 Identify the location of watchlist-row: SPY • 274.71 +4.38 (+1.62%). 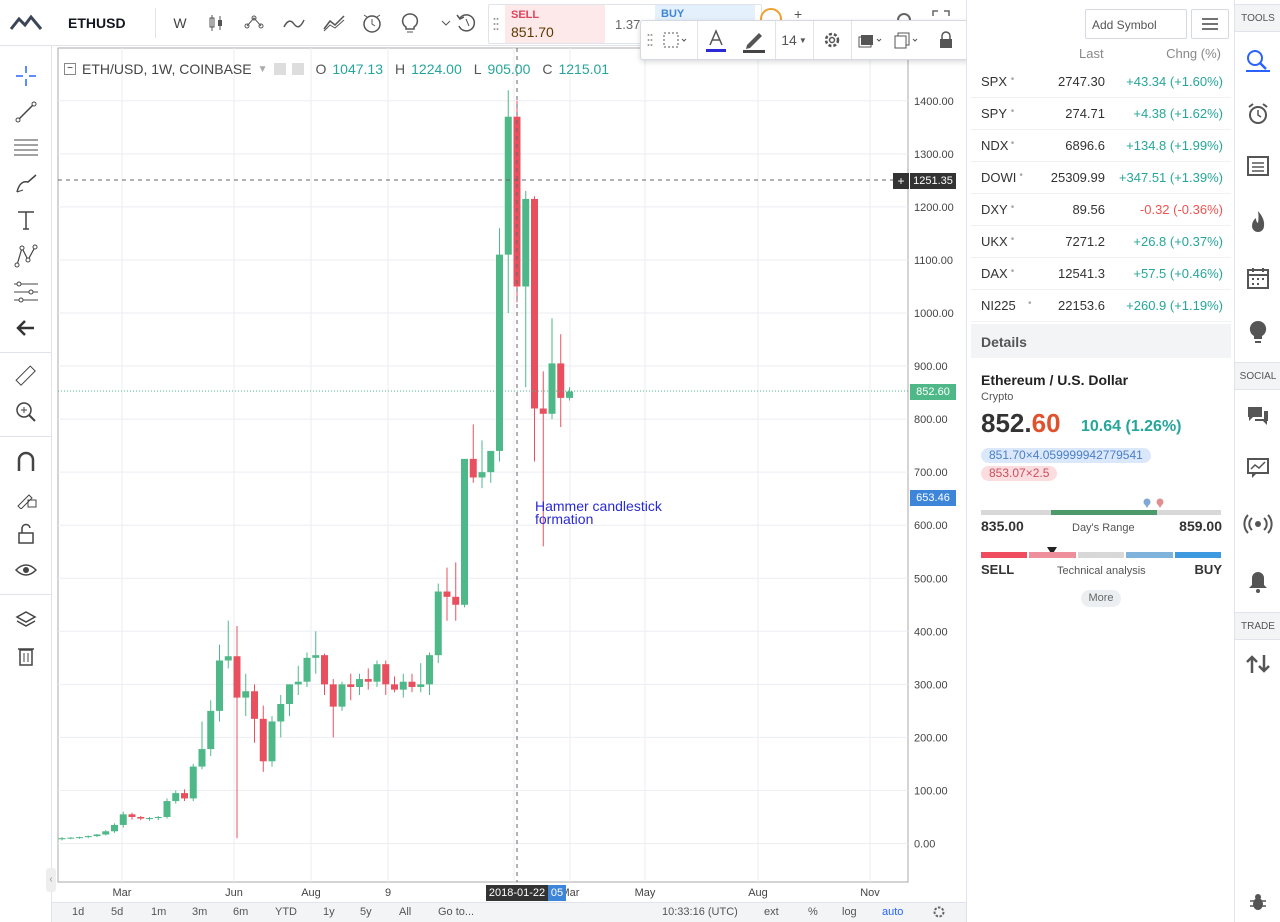
(1101, 114).